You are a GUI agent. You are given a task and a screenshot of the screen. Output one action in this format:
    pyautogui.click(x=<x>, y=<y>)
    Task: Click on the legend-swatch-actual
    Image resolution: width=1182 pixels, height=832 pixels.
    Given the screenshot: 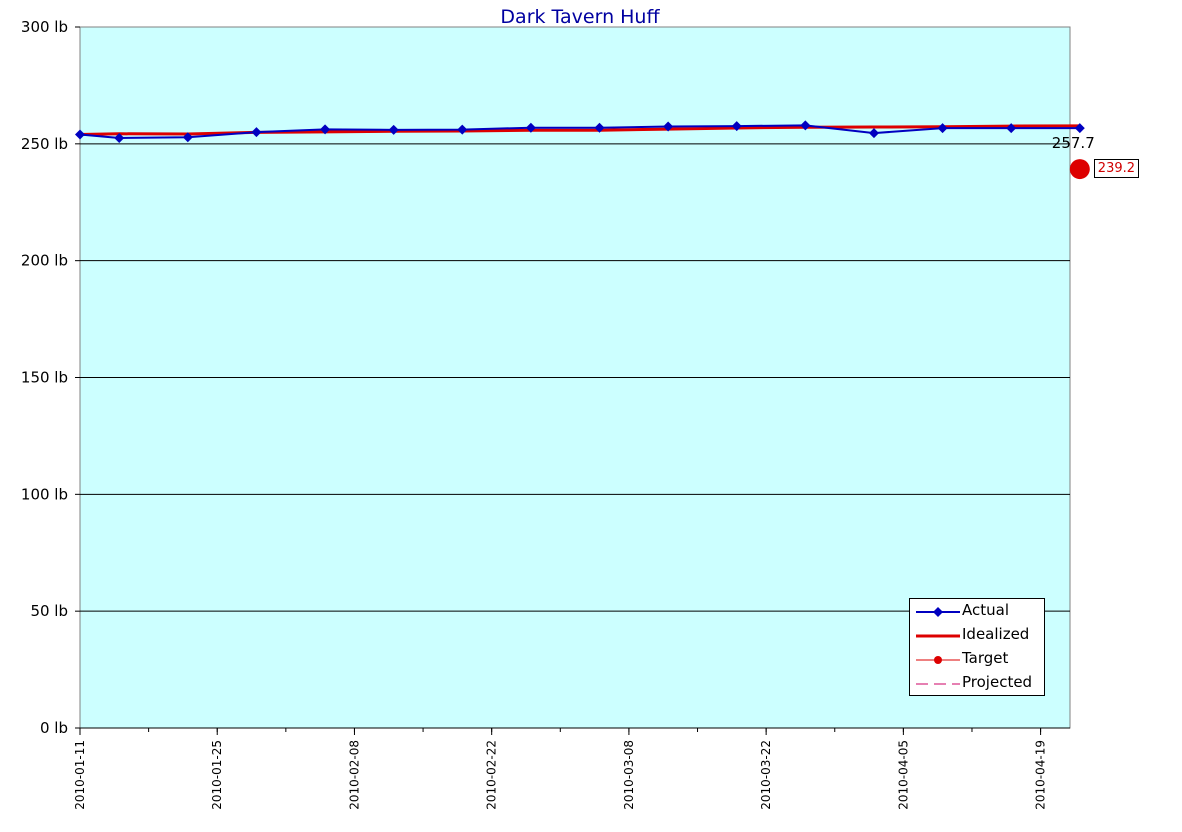 What is the action you would take?
    pyautogui.click(x=938, y=612)
    